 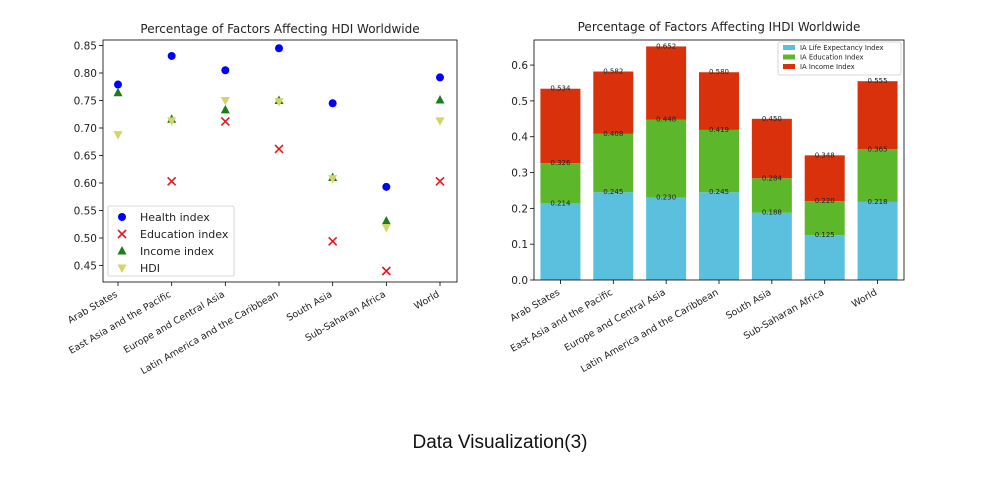 What do you see at coordinates (719, 130) in the screenshot?
I see `data-label: 0.419` at bounding box center [719, 130].